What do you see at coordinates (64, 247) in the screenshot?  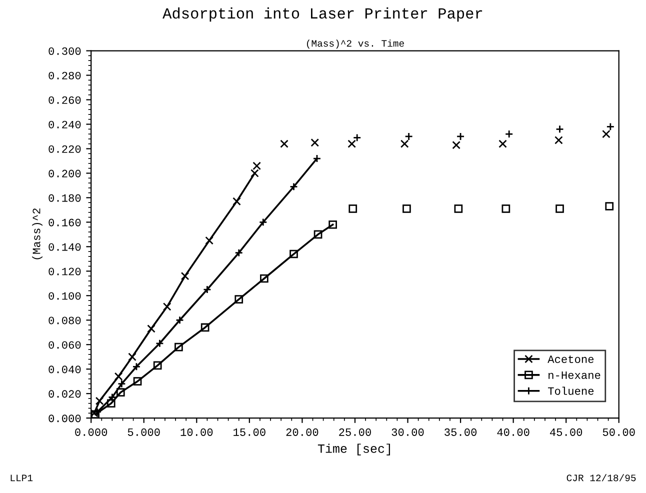 I see `y-tick-label: 0.140` at bounding box center [64, 247].